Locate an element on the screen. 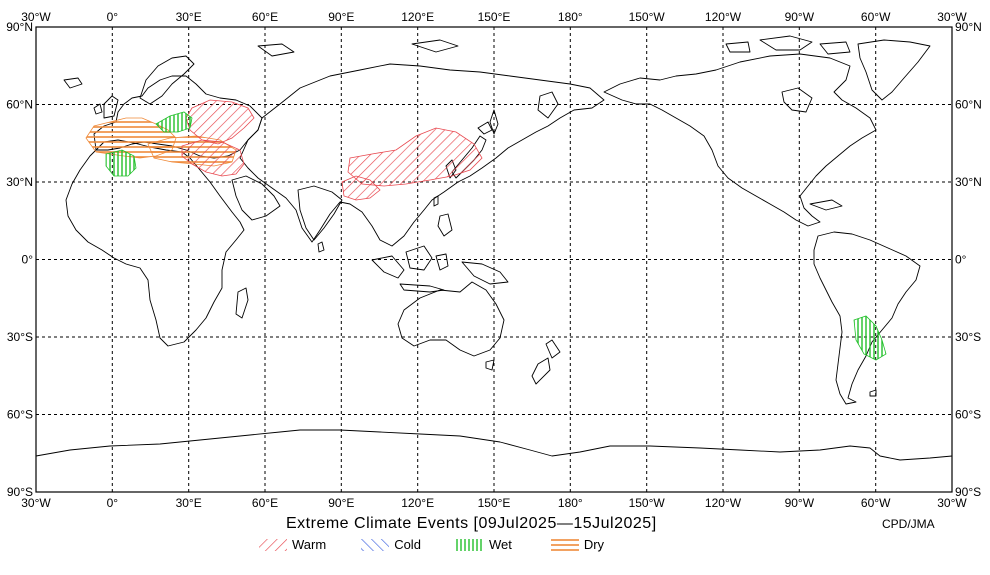 The width and height of the screenshot is (990, 575). antarctica-outline is located at coordinates (494, 445).